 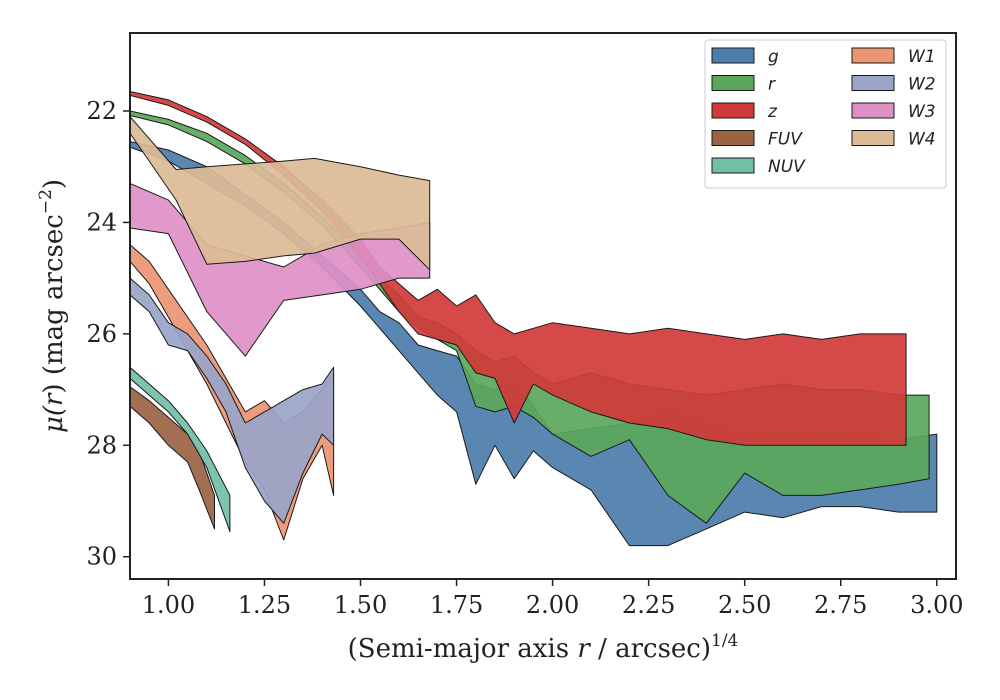 I want to click on x-tick-label: 3.00, so click(x=936, y=605).